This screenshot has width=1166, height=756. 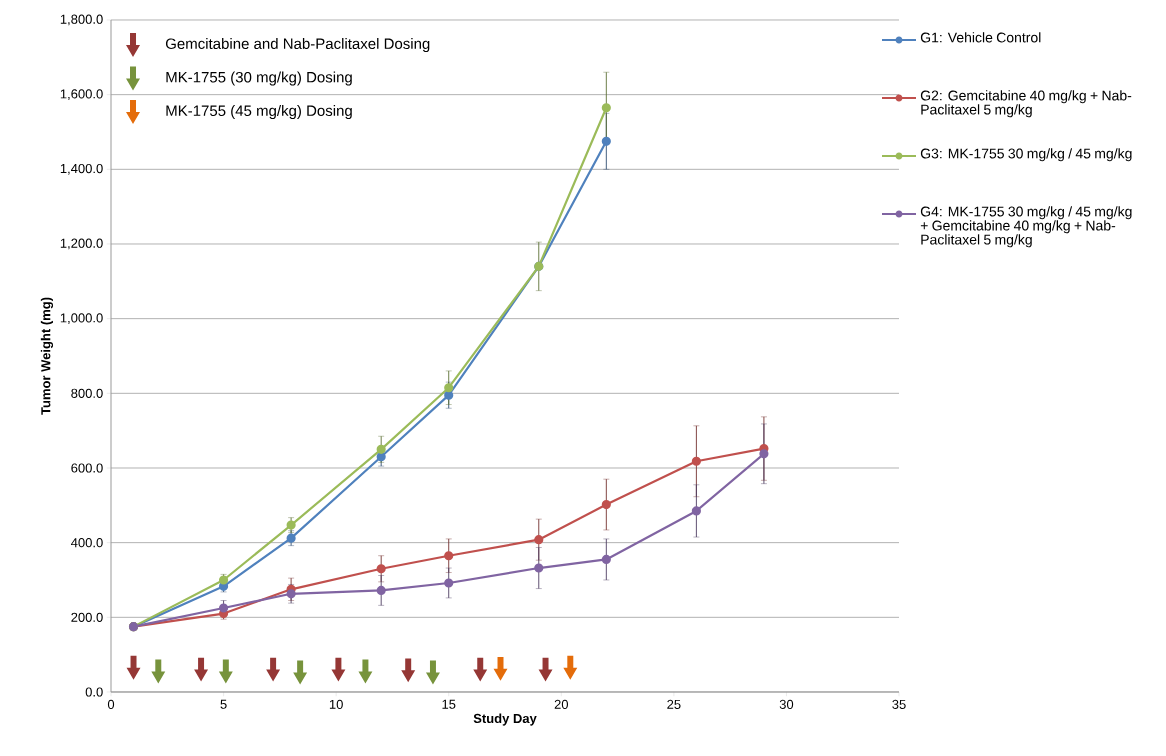 What do you see at coordinates (297, 44) in the screenshot?
I see `legend-label: Gemcitabine and Nab-Paclitaxel Dosing` at bounding box center [297, 44].